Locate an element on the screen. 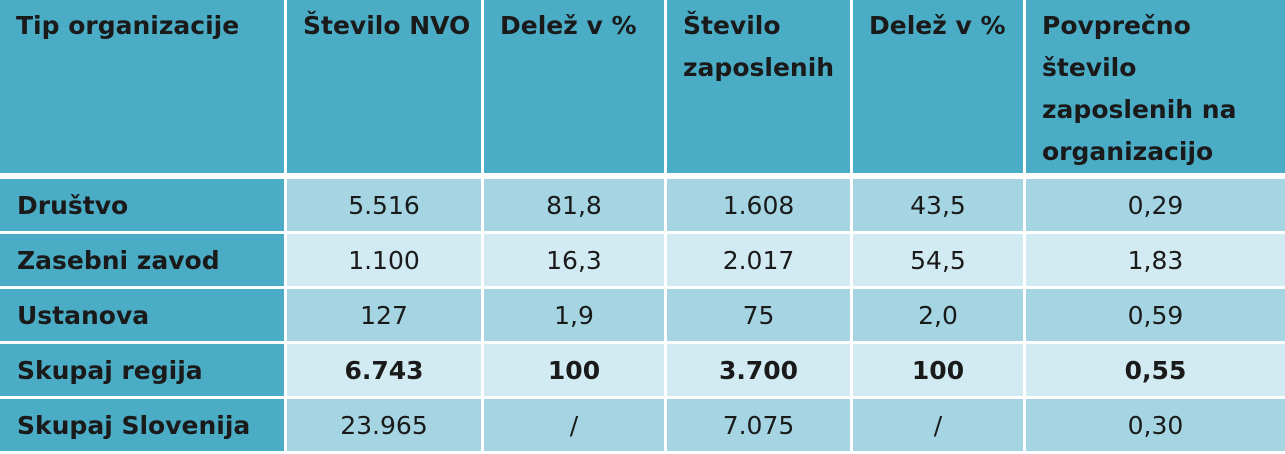 This screenshot has height=454, width=1285. table-cell: 2.017 is located at coordinates (760, 261).